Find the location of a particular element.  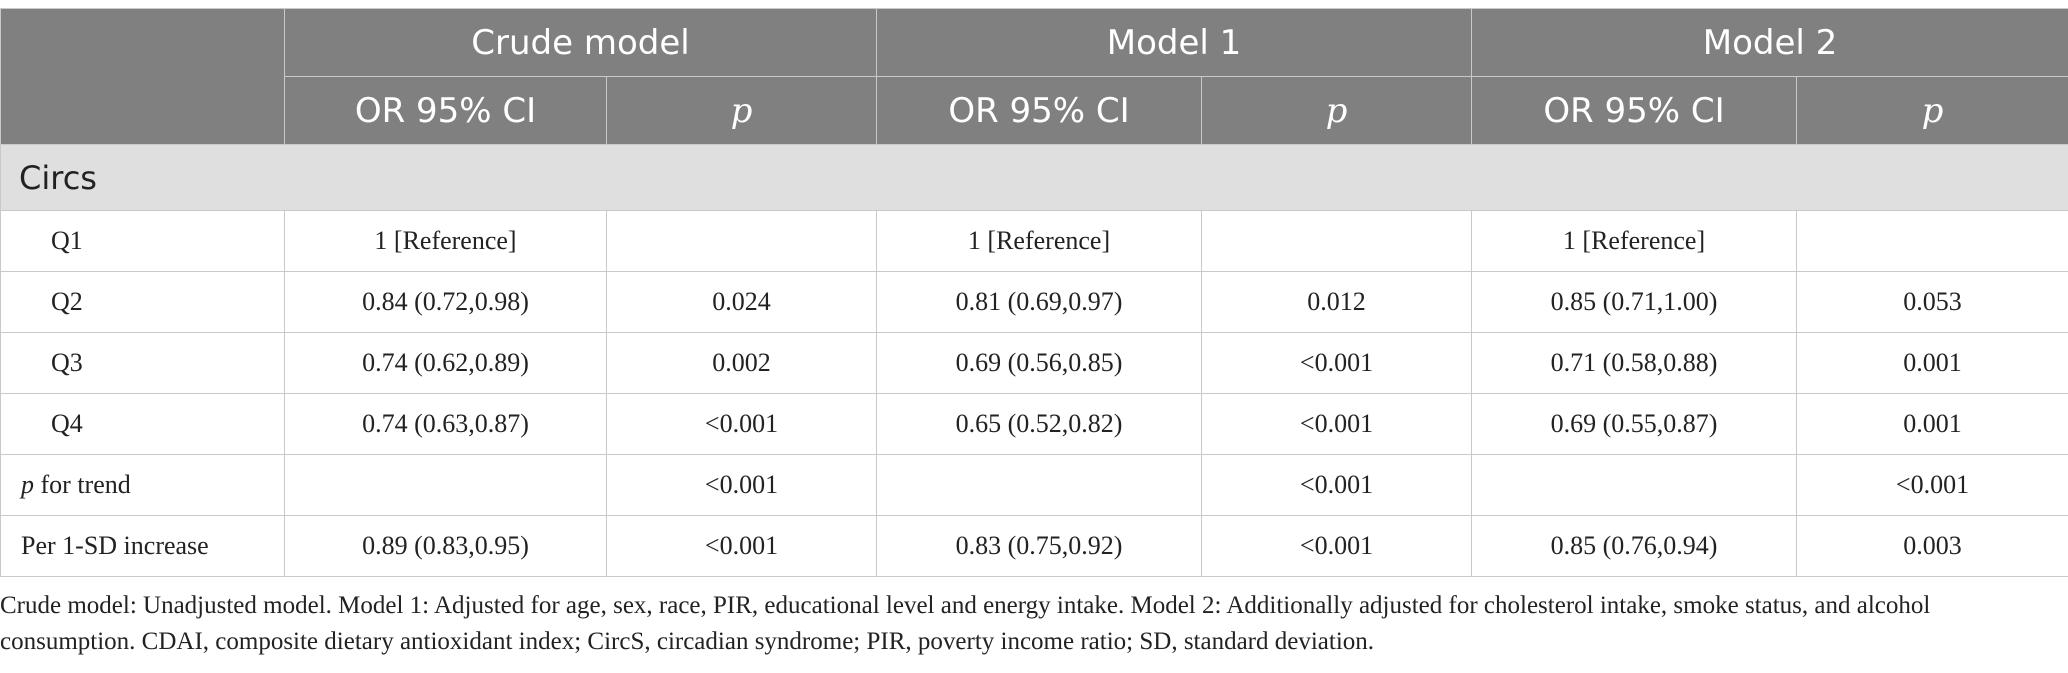

section-label: Circs is located at coordinates (1034, 177).